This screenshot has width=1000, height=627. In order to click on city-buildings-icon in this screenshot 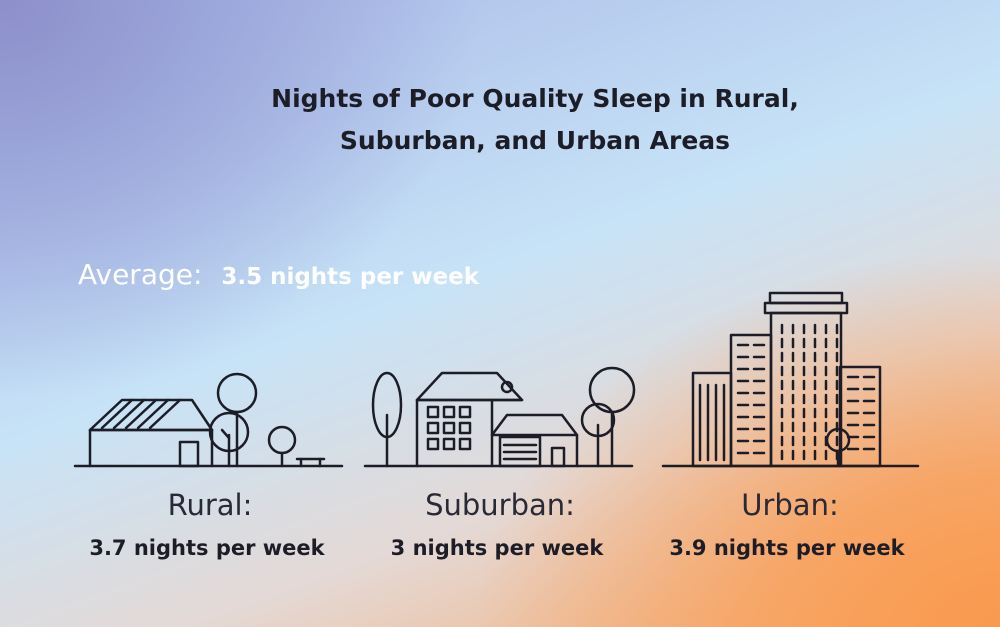, I will do `click(790, 379)`.